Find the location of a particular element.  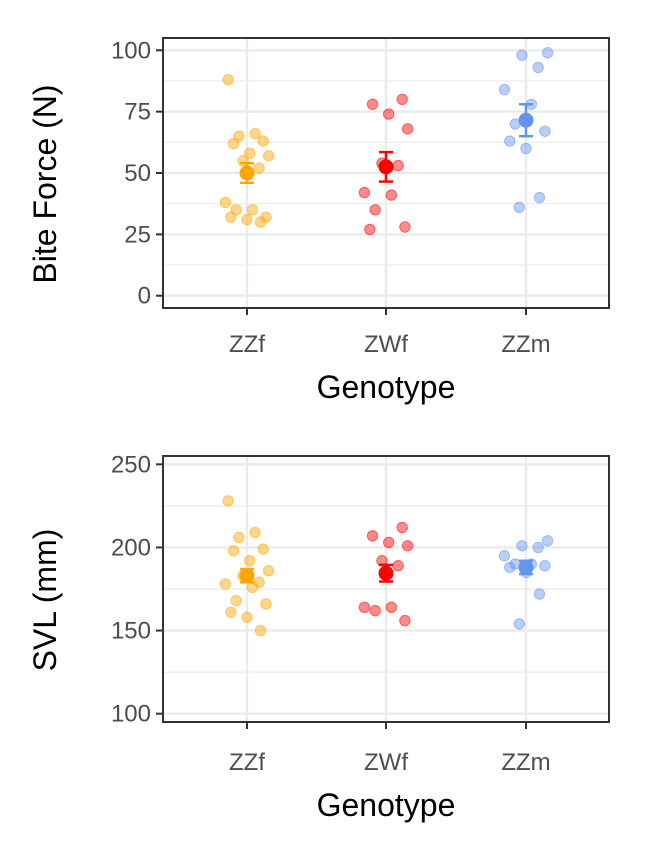

y-axis-title: SVL (mm) is located at coordinates (45, 600).